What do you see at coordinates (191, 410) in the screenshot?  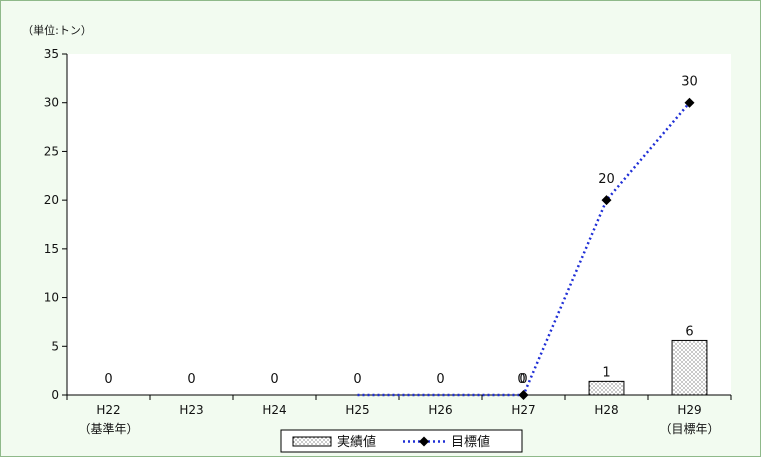 I see `x-tick-label: H23` at bounding box center [191, 410].